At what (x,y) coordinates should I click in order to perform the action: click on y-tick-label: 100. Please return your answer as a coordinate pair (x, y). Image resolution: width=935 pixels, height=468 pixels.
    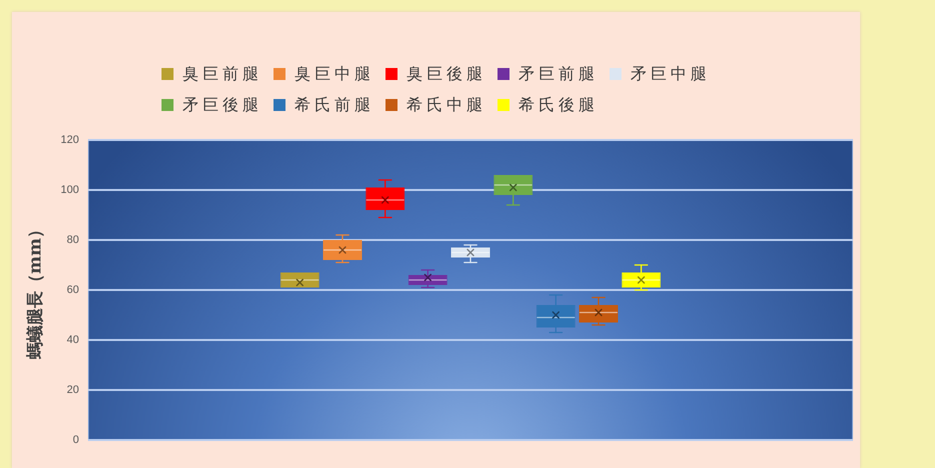
    Looking at the image, I should click on (69, 190).